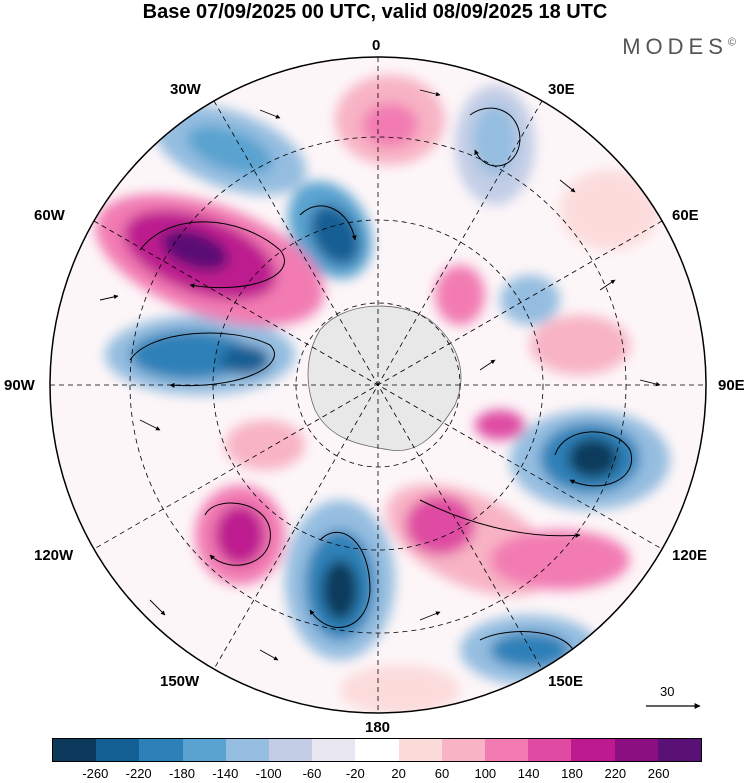 The height and width of the screenshot is (783, 750). What do you see at coordinates (225, 773) in the screenshot?
I see `colorbar-tick-label: -140` at bounding box center [225, 773].